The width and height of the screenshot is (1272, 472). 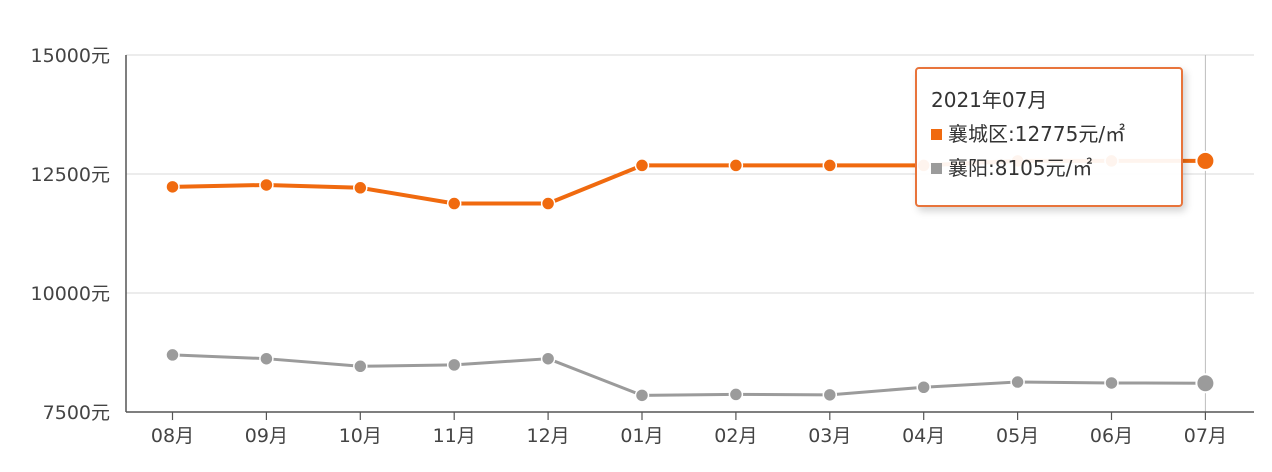 I want to click on x-tick-label: 07月, so click(x=1205, y=436).